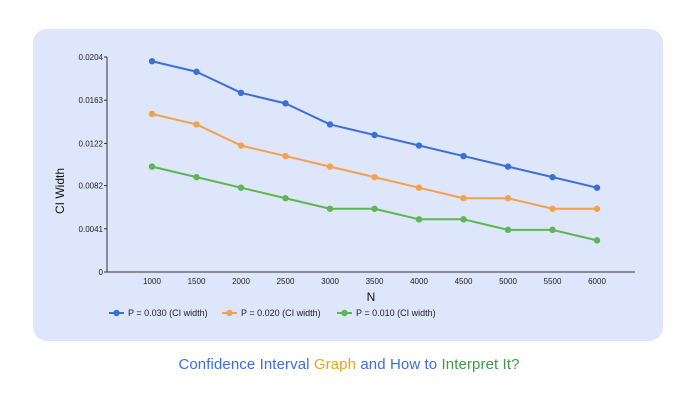  What do you see at coordinates (91, 229) in the screenshot?
I see `y-tick-label: 0.0041` at bounding box center [91, 229].